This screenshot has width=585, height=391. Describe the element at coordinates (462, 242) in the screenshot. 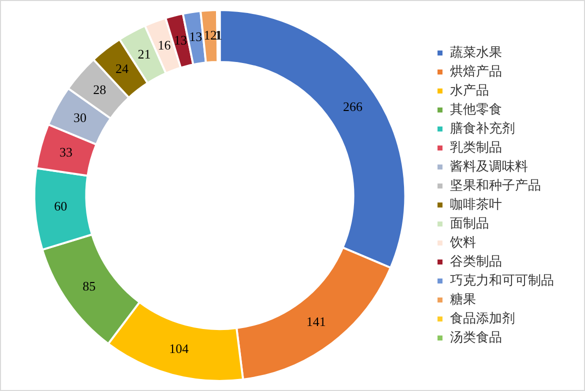

I see `legend-label: 饮料` at that location.